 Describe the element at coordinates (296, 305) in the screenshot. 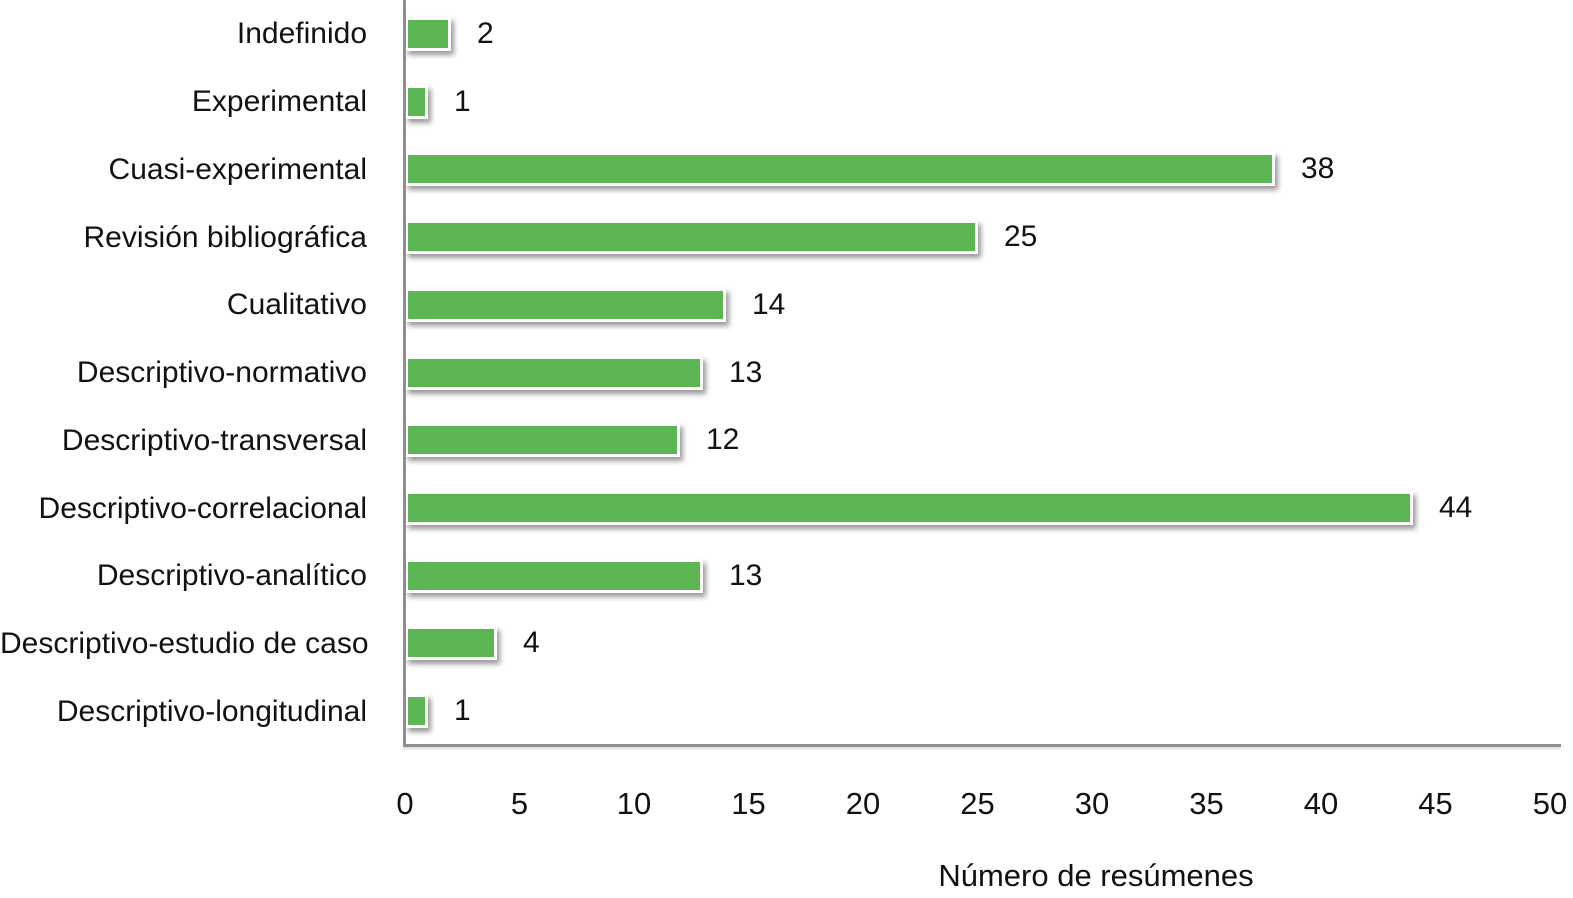

I see `category-label: Cualitativo` at that location.